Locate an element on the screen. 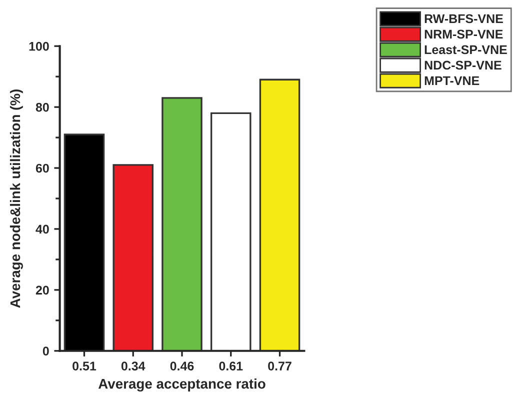  legend-label: MPT-VNE is located at coordinates (452, 81).